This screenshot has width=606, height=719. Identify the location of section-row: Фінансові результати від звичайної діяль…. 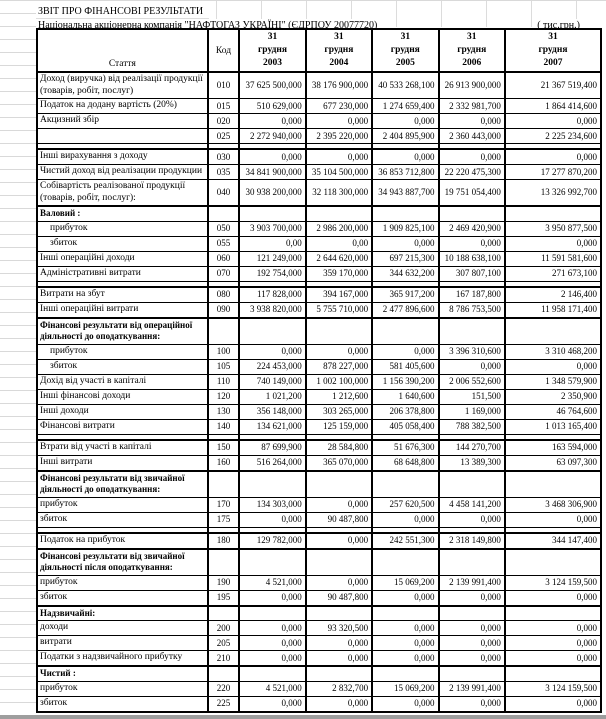
(319, 561).